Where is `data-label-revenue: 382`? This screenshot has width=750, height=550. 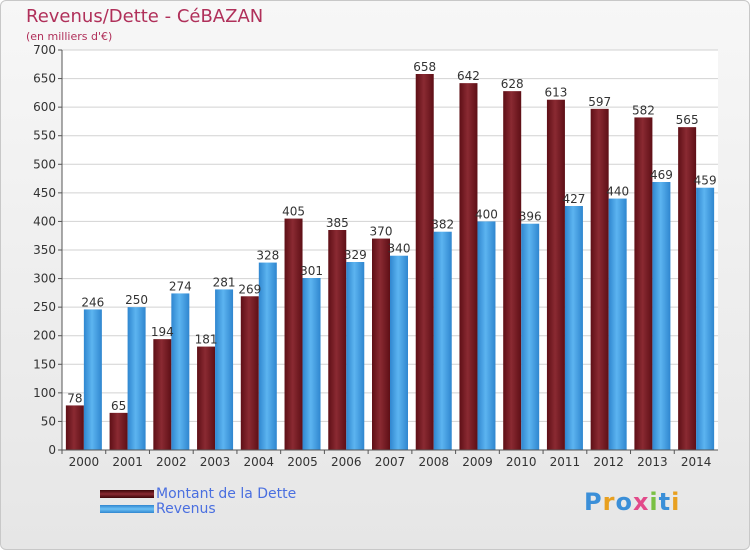 data-label-revenue: 382 is located at coordinates (442, 225).